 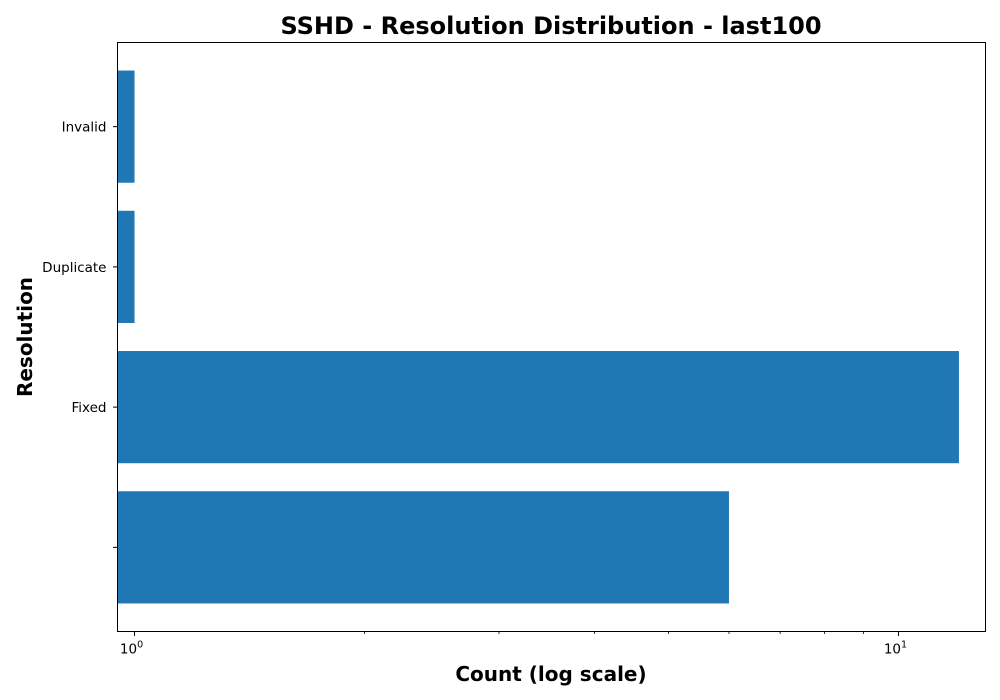 I want to click on x-tick-label: 10⁰, so click(x=131, y=649).